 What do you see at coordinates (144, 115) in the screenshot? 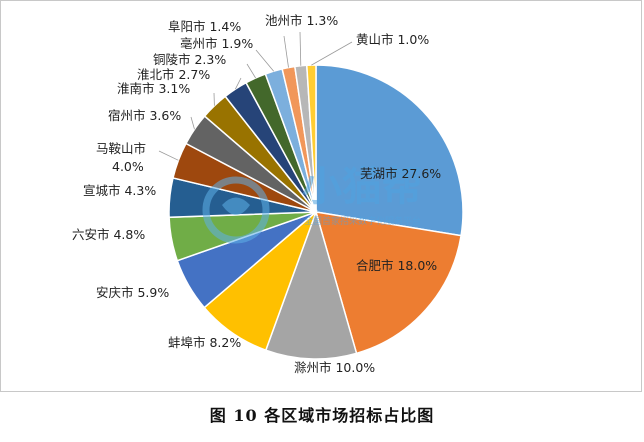
I see `slice-label-9: 宿州市 3.6%` at bounding box center [144, 115].